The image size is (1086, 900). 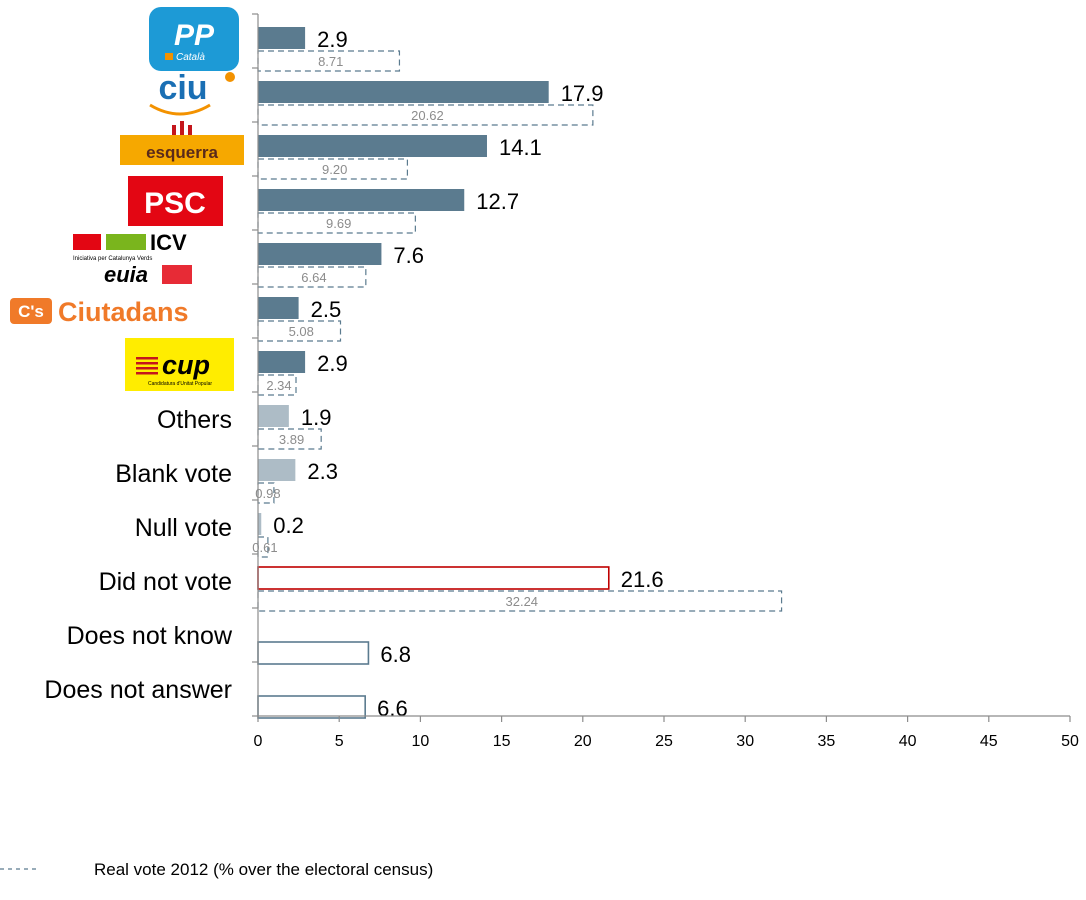 What do you see at coordinates (582, 93) in the screenshot?
I see `bar-label-current-1: 17.9` at bounding box center [582, 93].